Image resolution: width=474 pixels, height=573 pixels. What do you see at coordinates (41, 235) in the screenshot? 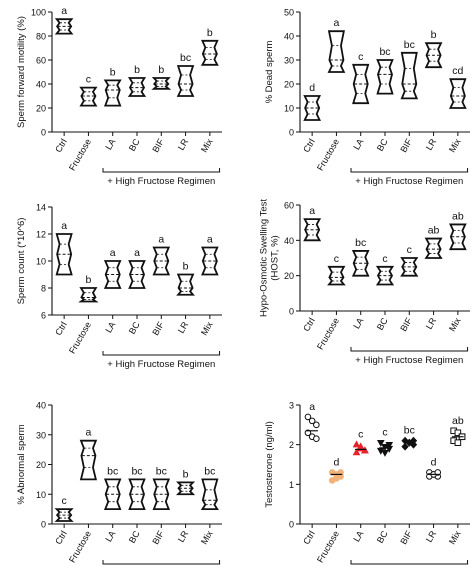
I see `y-tick-label: 12` at bounding box center [41, 235].